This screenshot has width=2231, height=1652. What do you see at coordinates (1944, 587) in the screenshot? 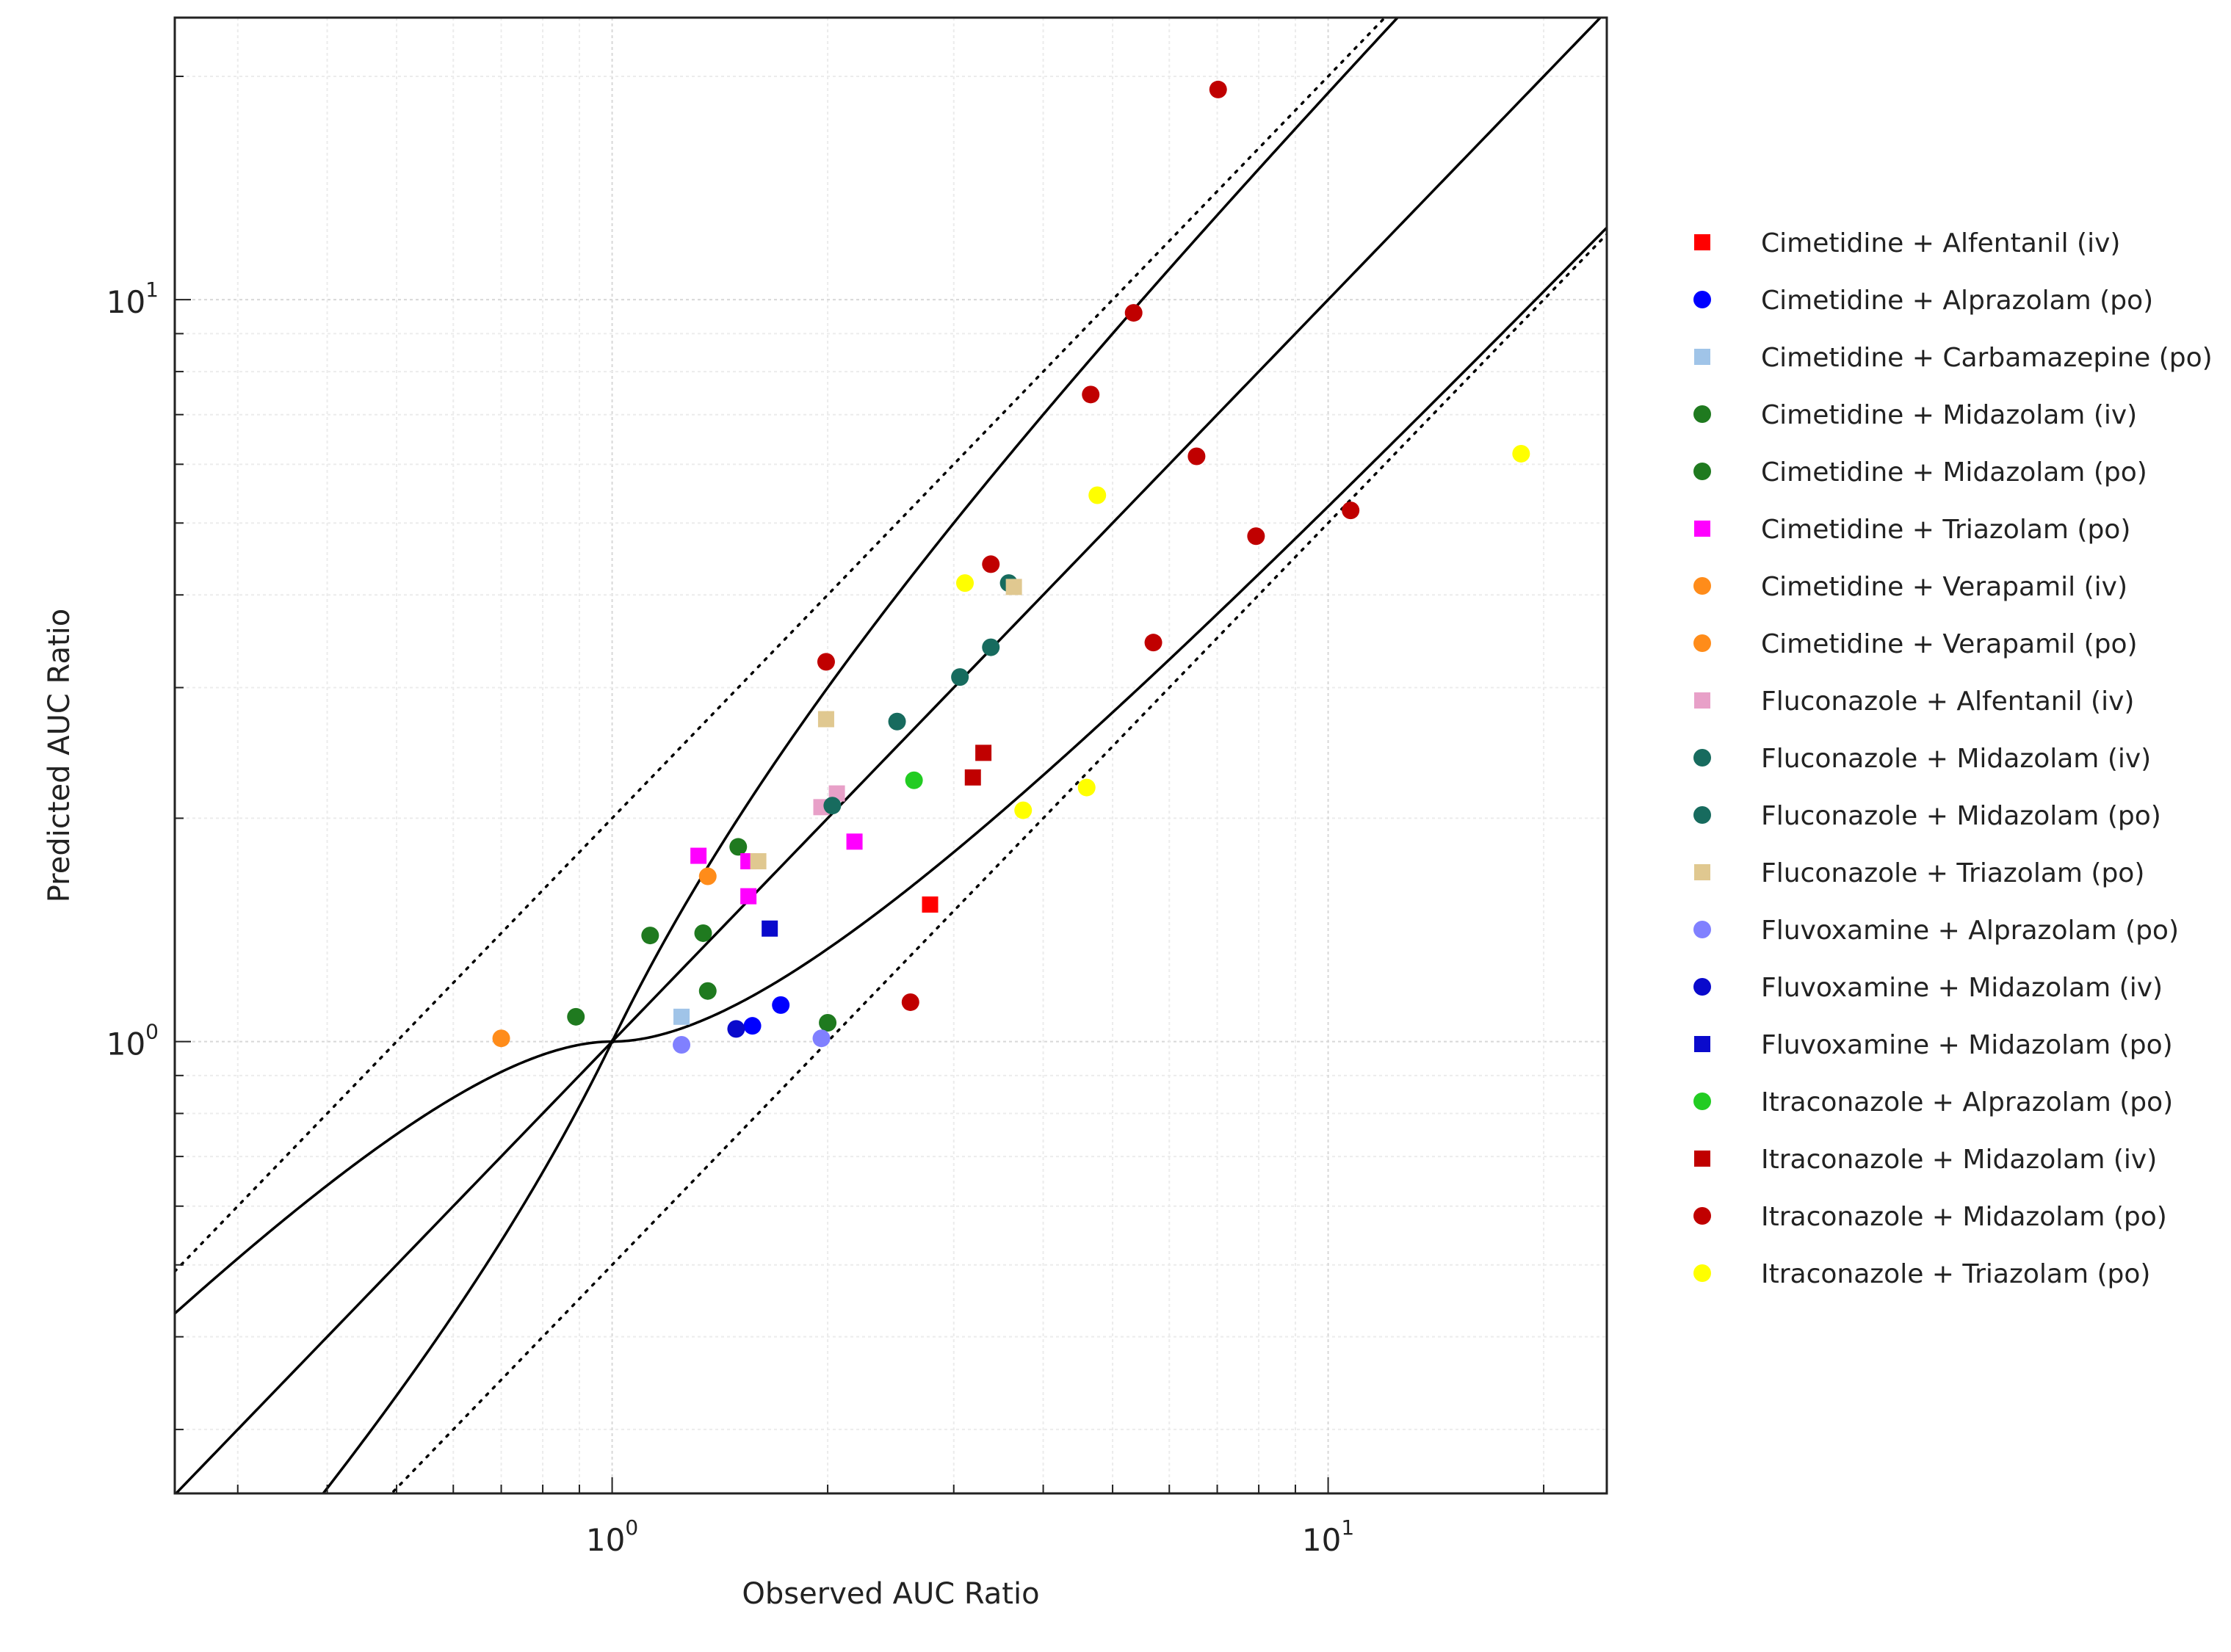
I see `legend-label: Cimetidine + Verapamil (iv)` at bounding box center [1944, 587].